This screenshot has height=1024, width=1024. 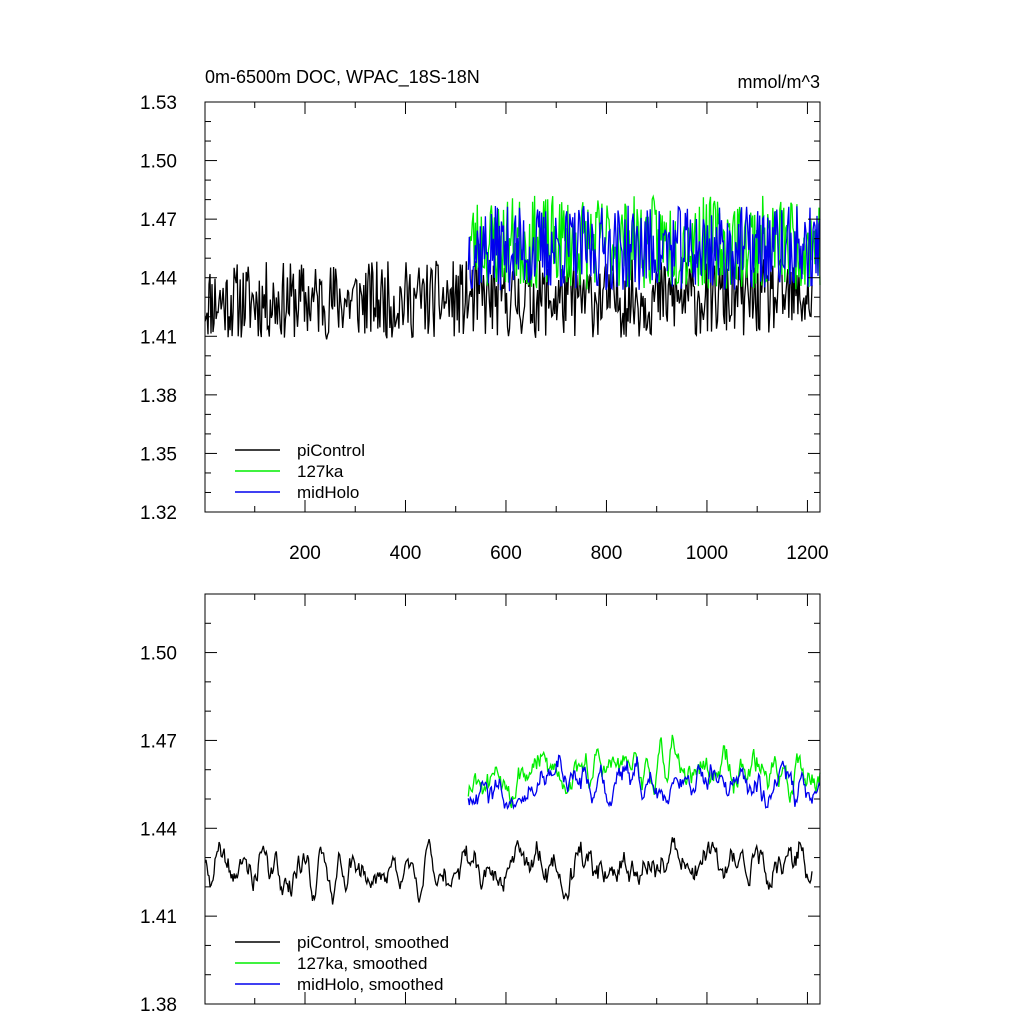 What do you see at coordinates (512, 819) in the screenshot?
I see `bottom-series-lines` at bounding box center [512, 819].